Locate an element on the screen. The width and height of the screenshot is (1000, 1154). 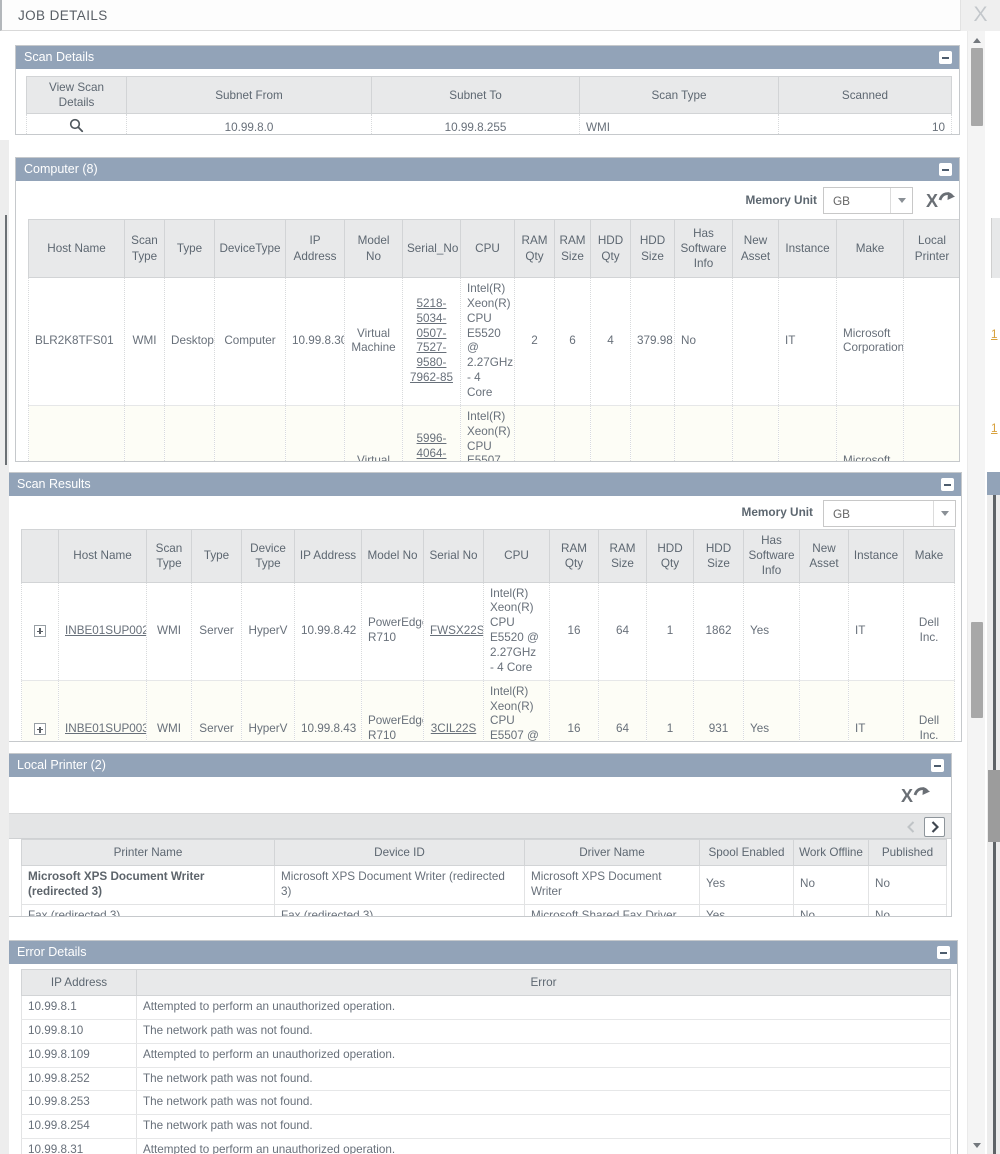
cell-new-asset is located at coordinates (755, 341).